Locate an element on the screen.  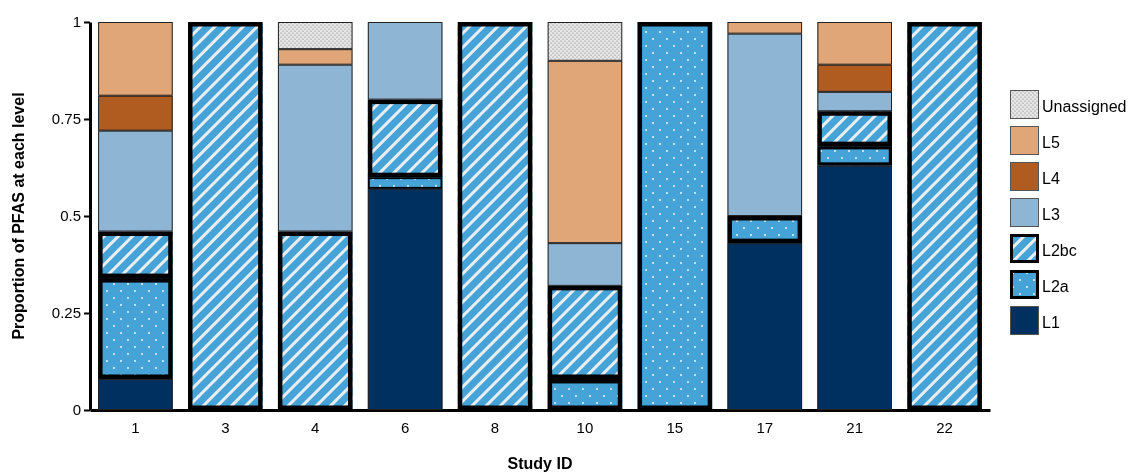
x-axis-title: Study ID is located at coordinates (540, 463).